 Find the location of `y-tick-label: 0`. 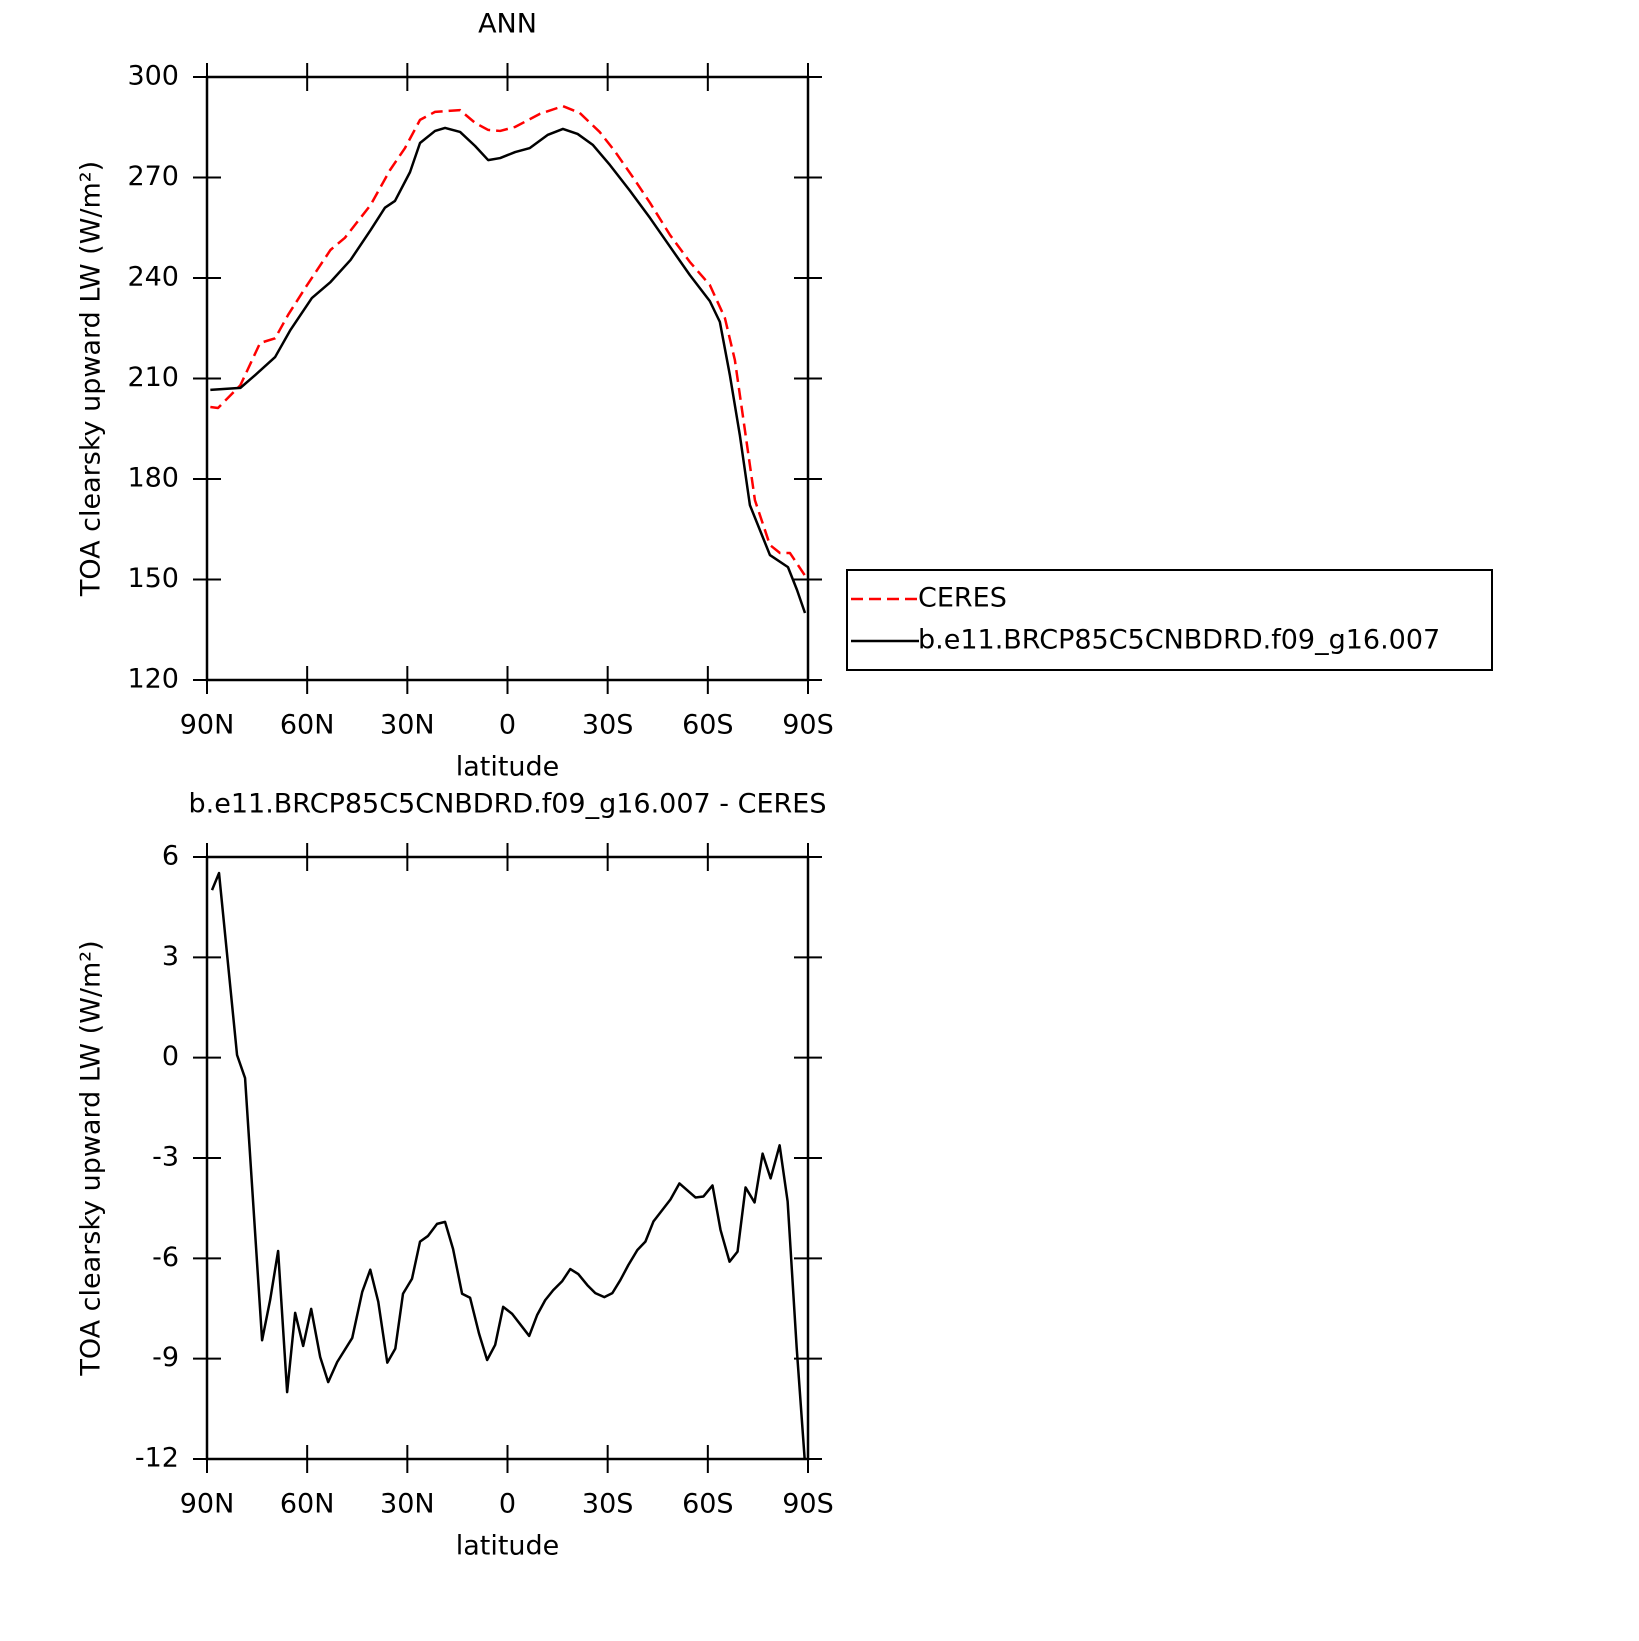

y-tick-label: 0 is located at coordinates (170, 1056).